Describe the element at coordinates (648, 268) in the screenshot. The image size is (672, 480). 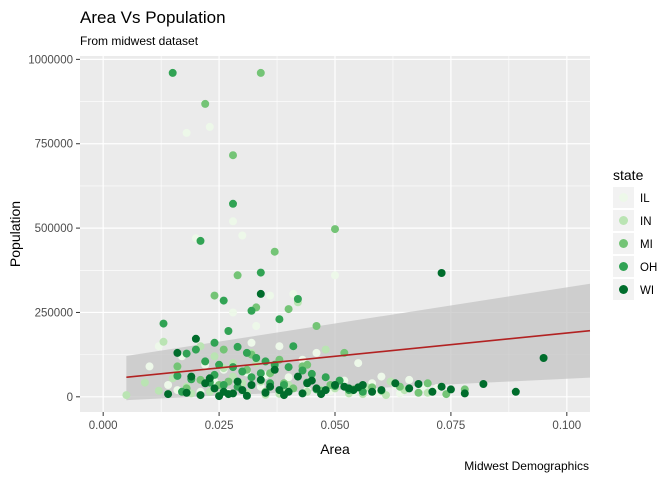
I see `legend-label-oh: OH` at that location.